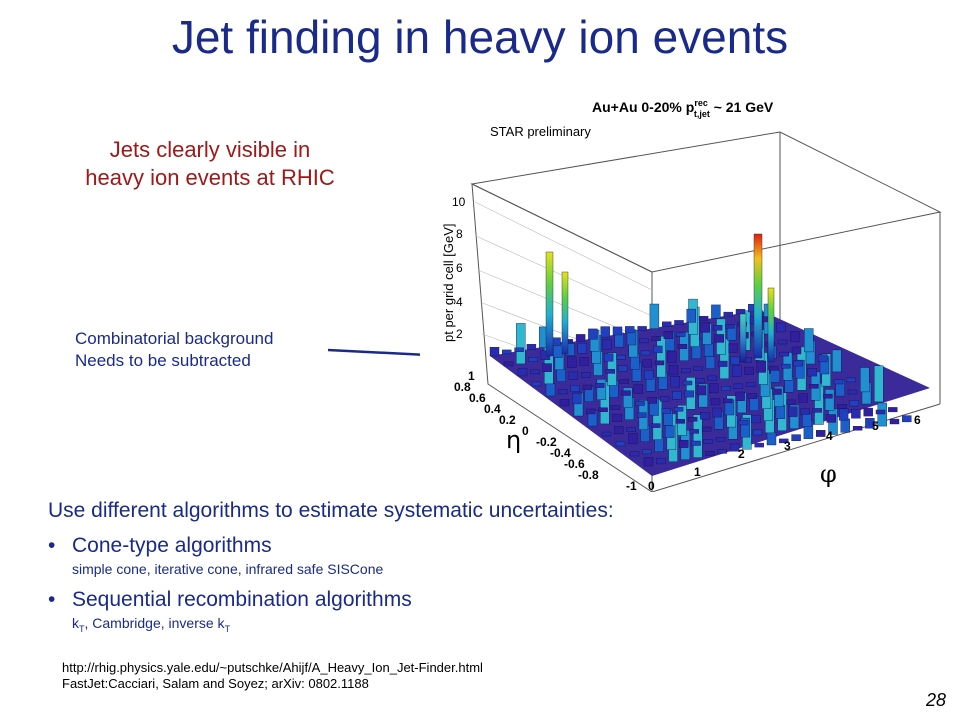  I want to click on annotation-line-2: Needs to be subtracted, so click(163, 360).